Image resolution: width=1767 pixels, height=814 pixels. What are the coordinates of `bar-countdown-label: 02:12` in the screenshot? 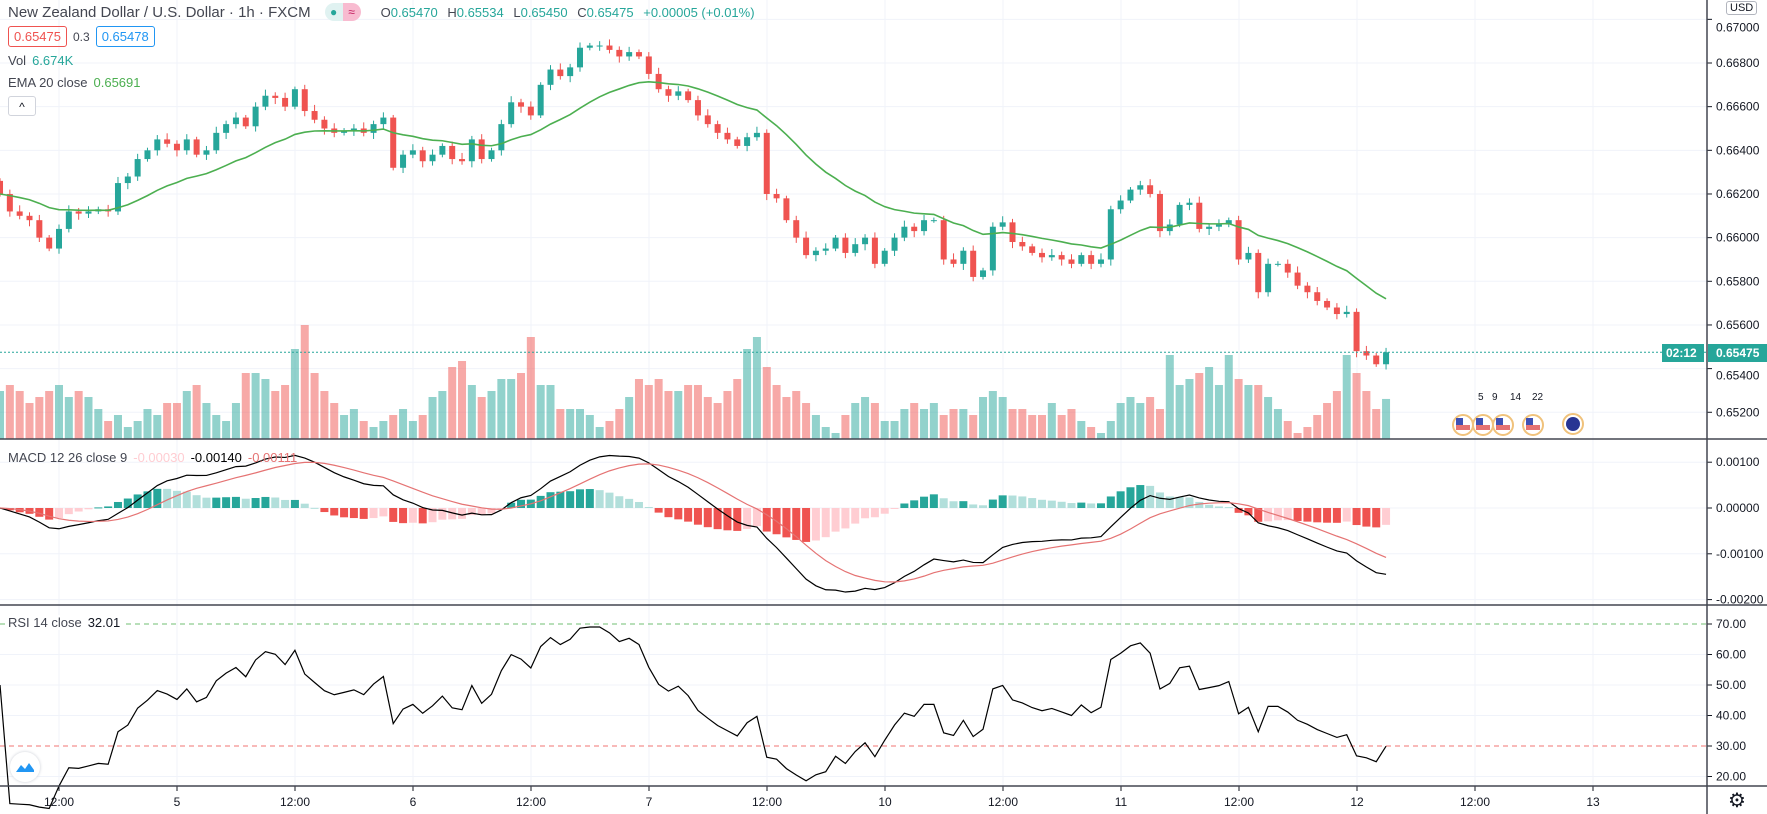 It's located at (1683, 353).